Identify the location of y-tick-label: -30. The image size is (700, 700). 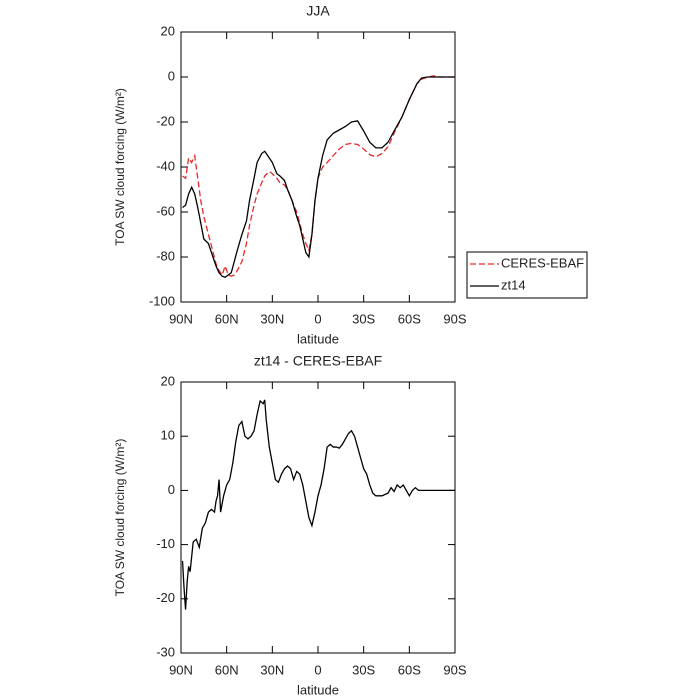
(165, 651).